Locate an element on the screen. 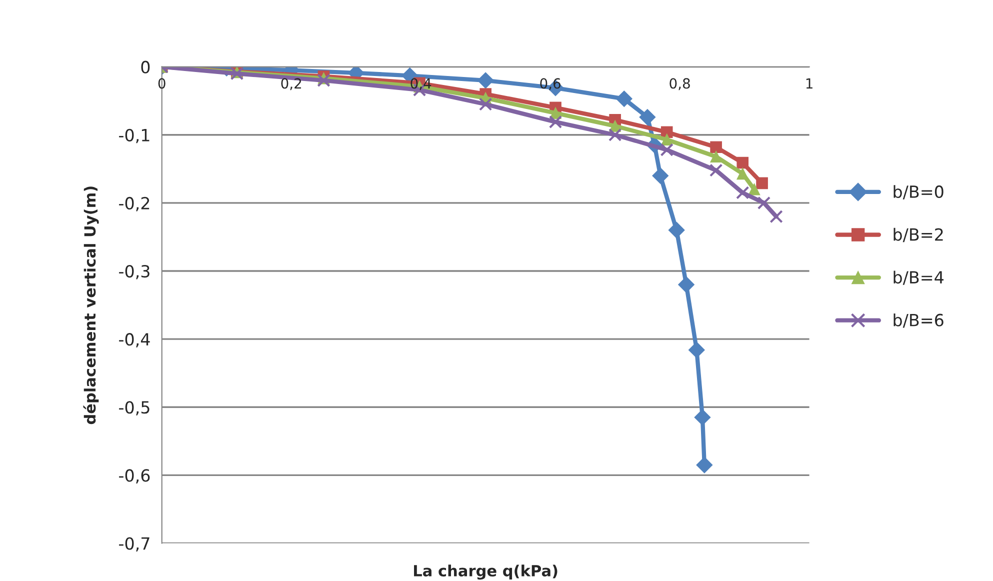 Image resolution: width=993 pixels, height=581 pixels. y-tick-label: -0,2 is located at coordinates (134, 204).